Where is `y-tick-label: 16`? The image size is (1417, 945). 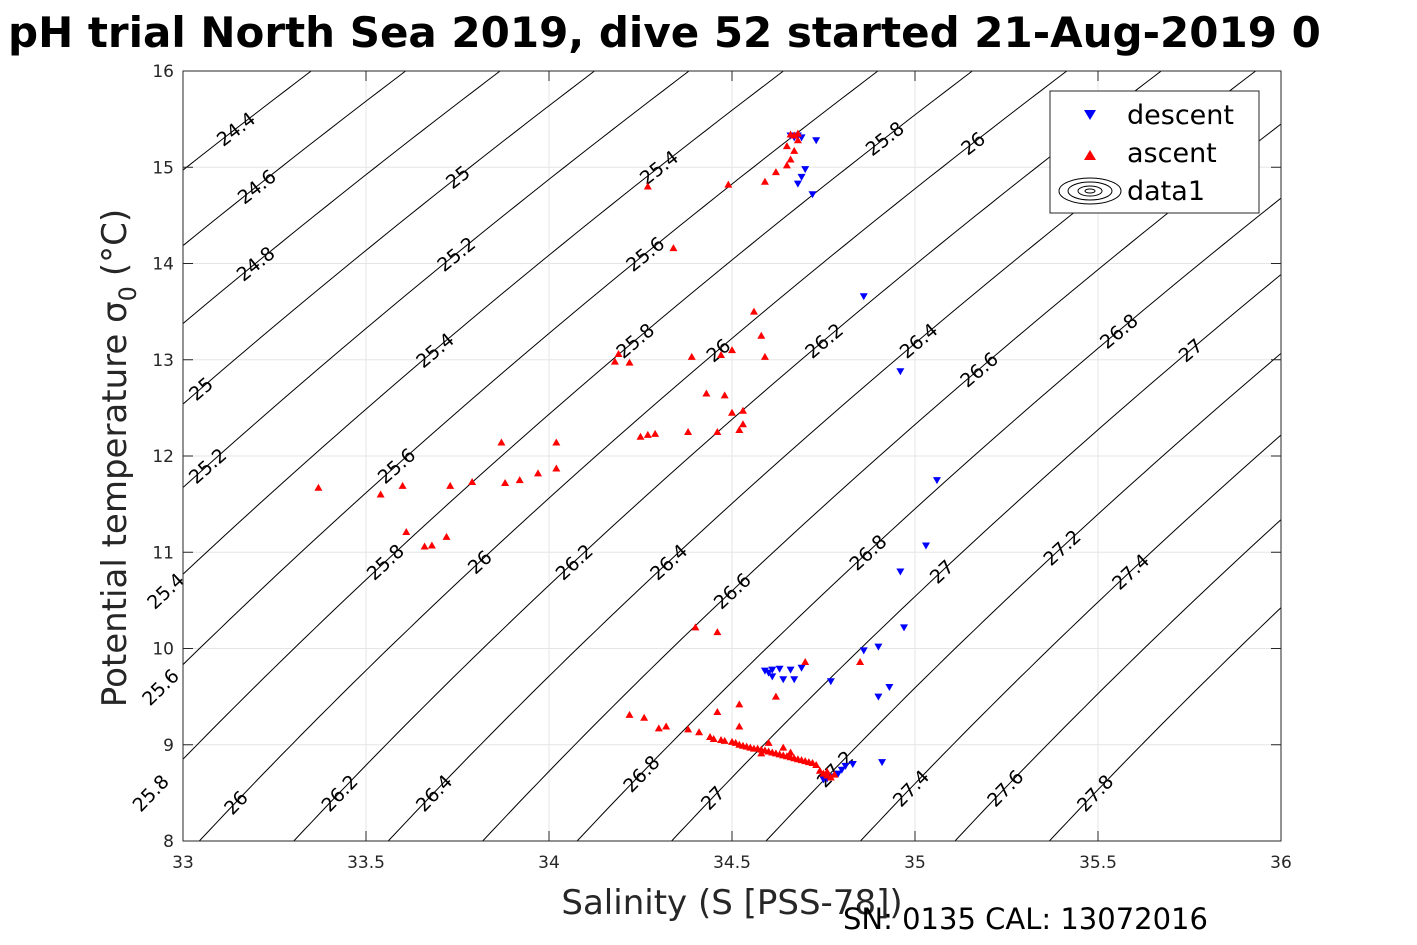 y-tick-label: 16 is located at coordinates (163, 72).